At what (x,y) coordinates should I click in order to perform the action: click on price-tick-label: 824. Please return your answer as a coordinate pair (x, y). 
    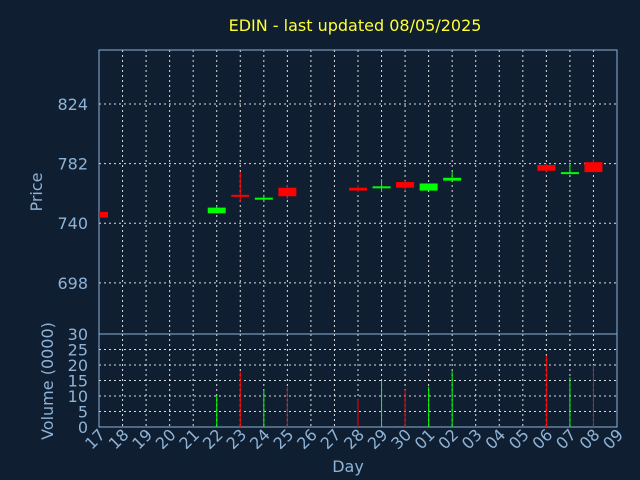
    Looking at the image, I should click on (72, 104).